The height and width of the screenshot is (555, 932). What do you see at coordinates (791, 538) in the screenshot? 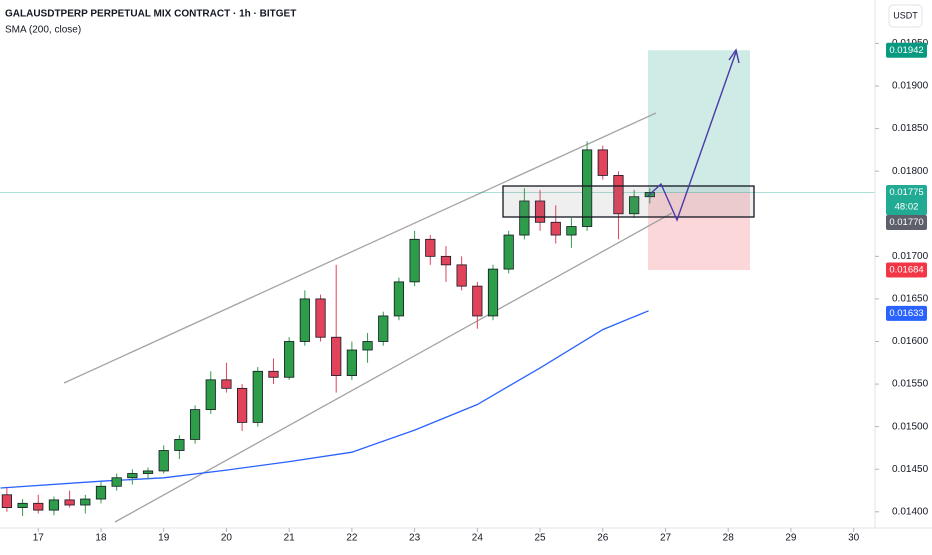
I see `x-tick-label: 29` at bounding box center [791, 538].